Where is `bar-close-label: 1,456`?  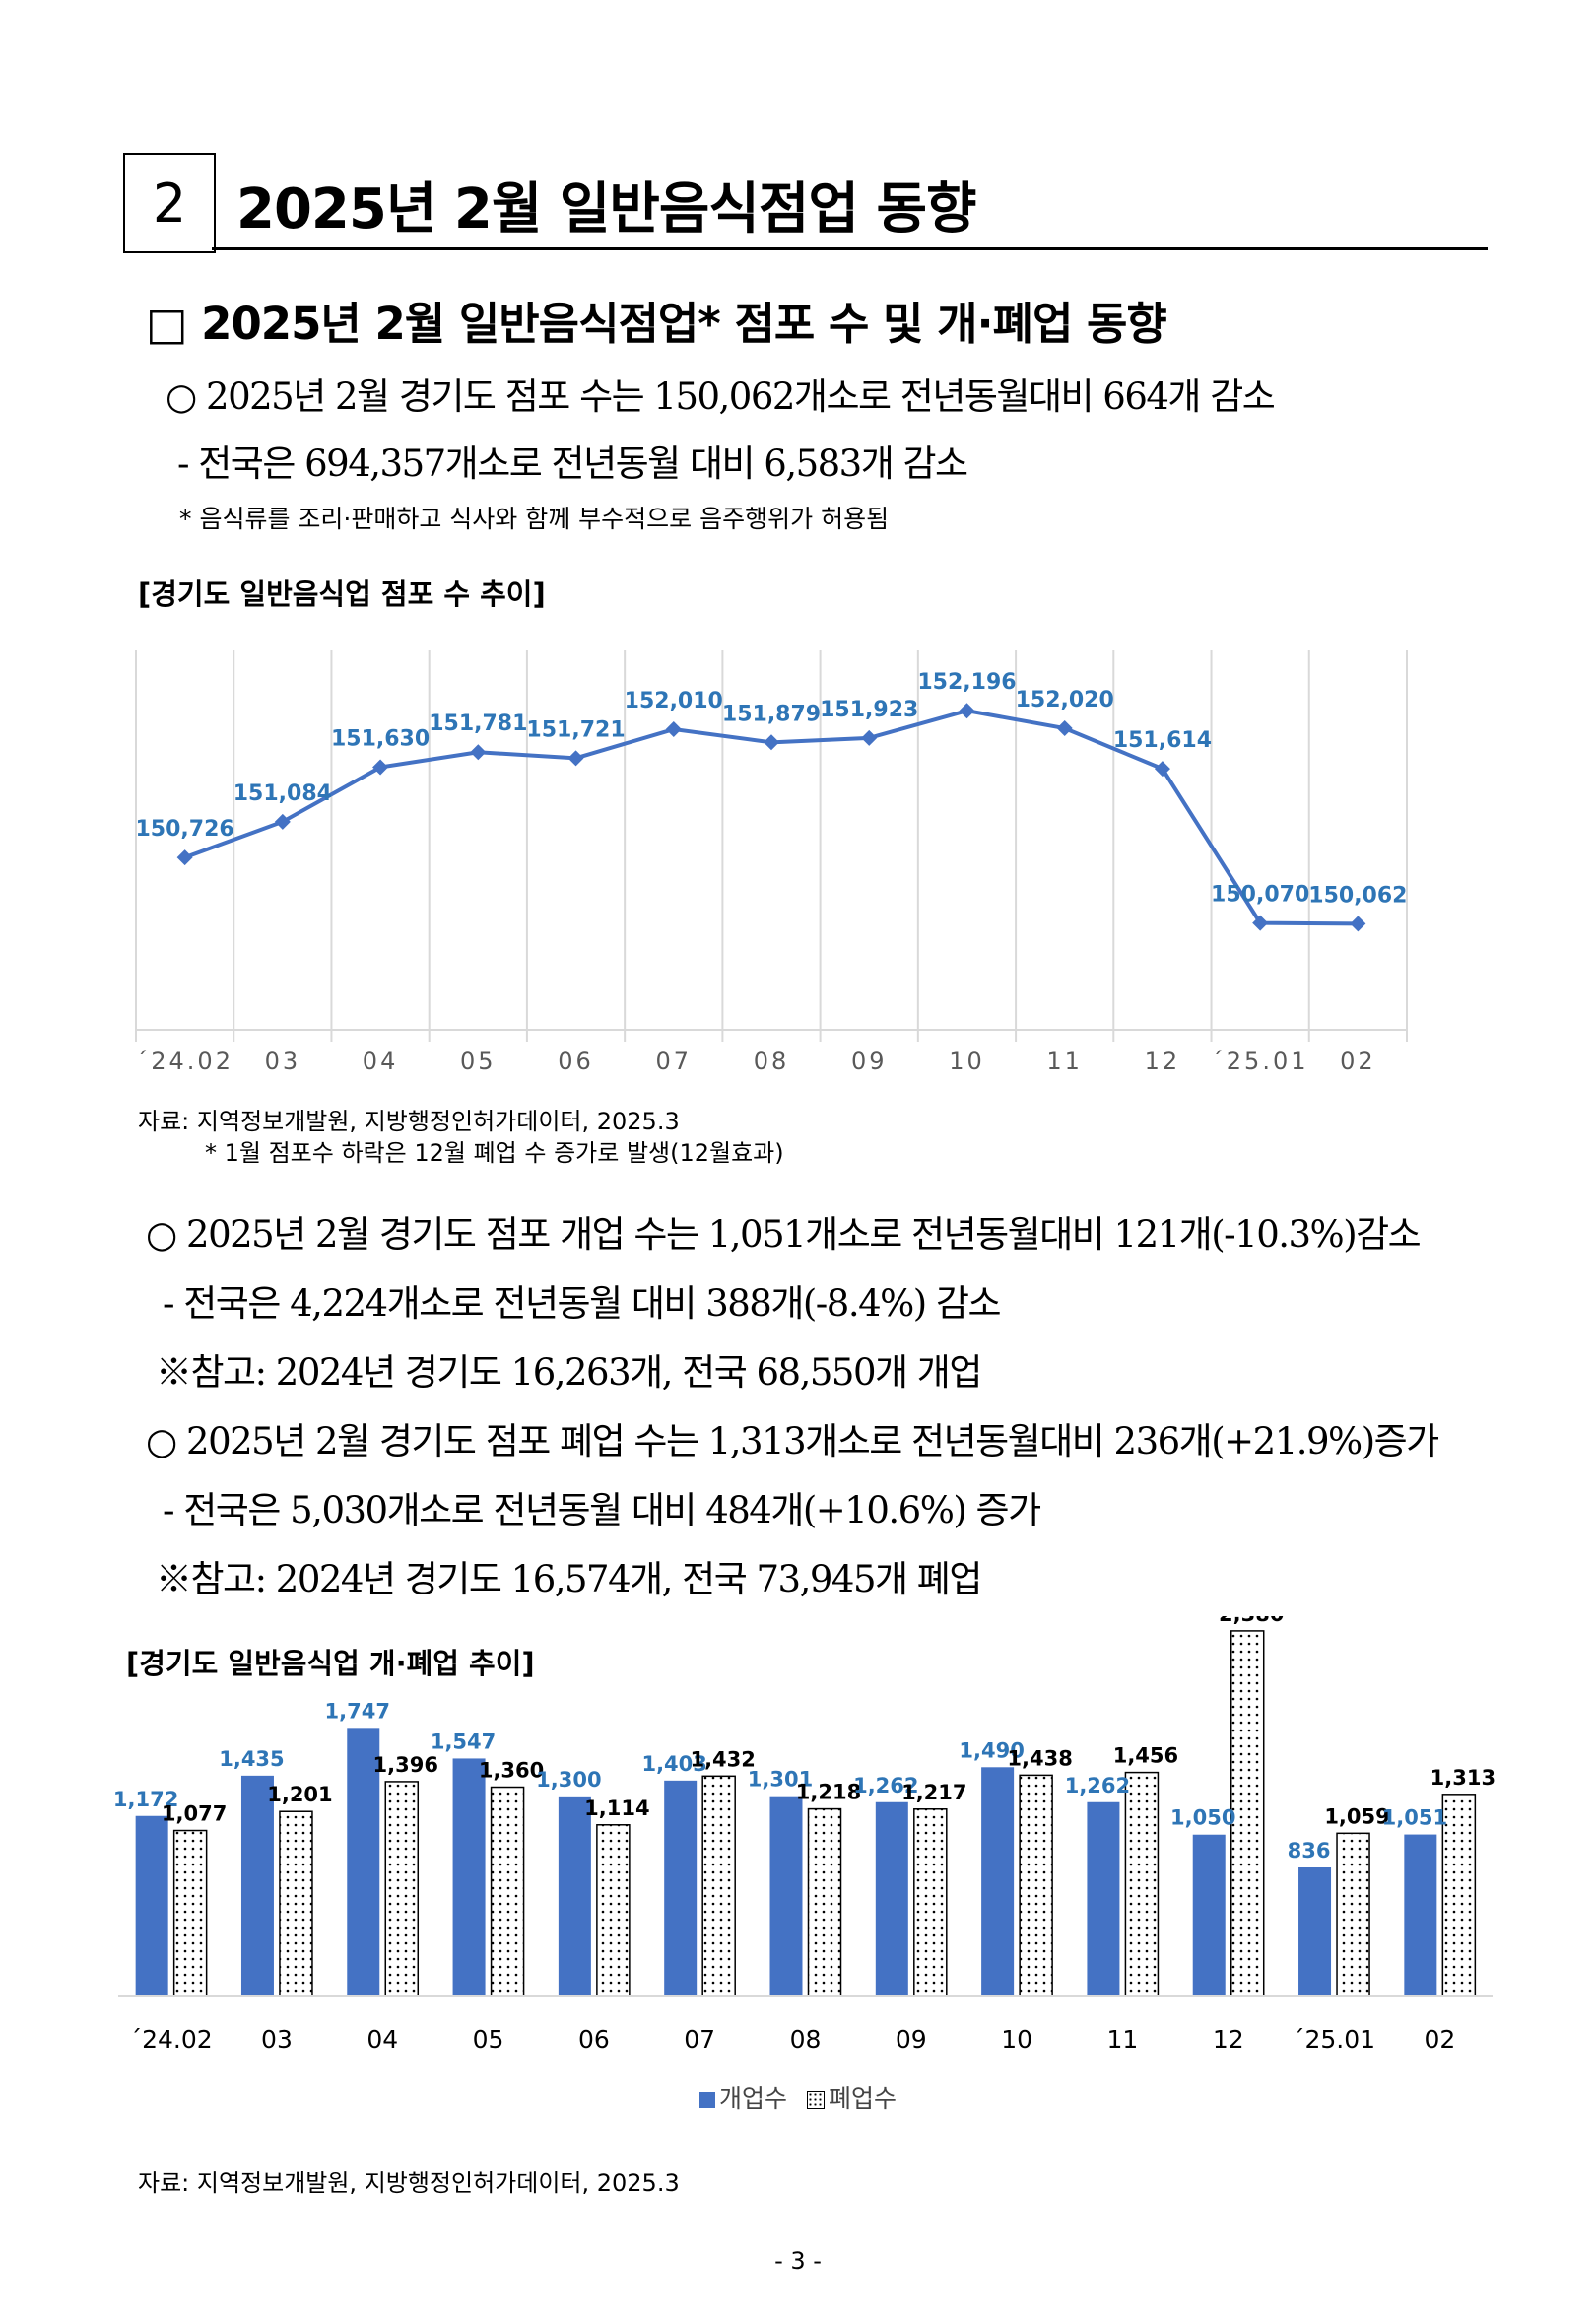
bar-close-label: 1,456 is located at coordinates (1145, 1756).